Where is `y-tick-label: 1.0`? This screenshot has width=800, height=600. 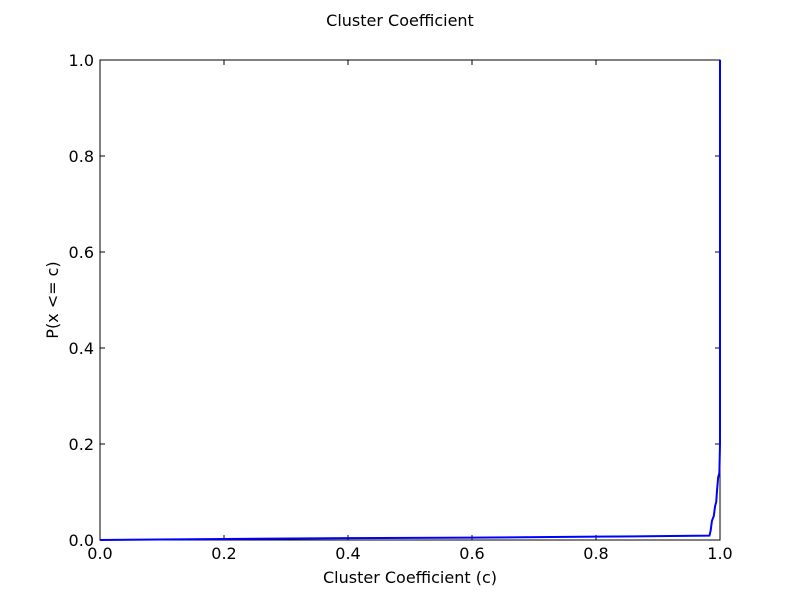
y-tick-label: 1.0 is located at coordinates (81, 60).